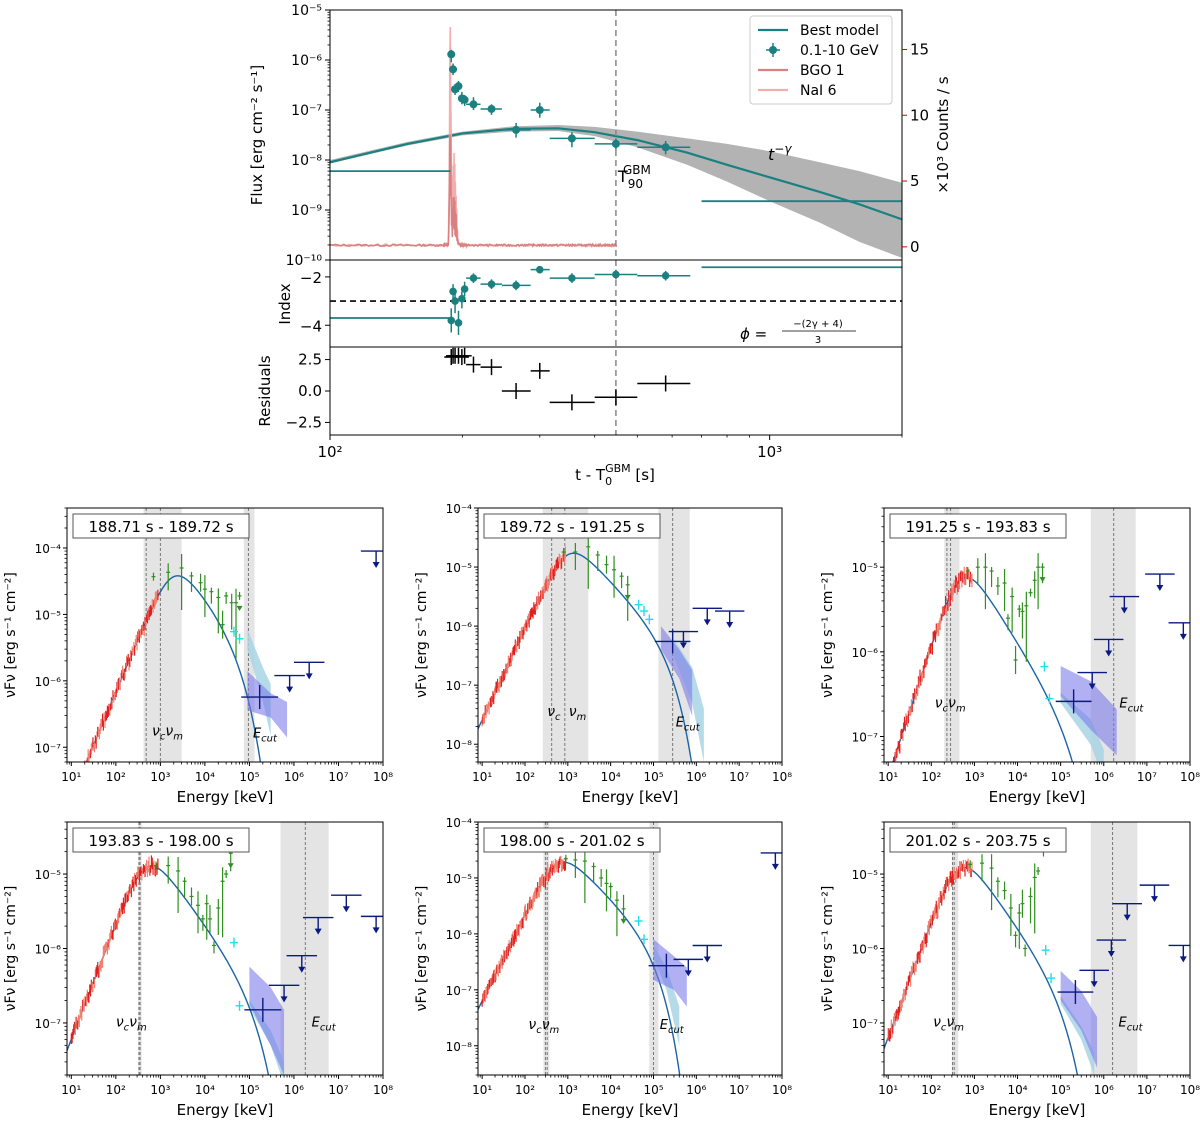  Describe the element at coordinates (1037, 635) in the screenshot. I see `sed-frame` at that location.